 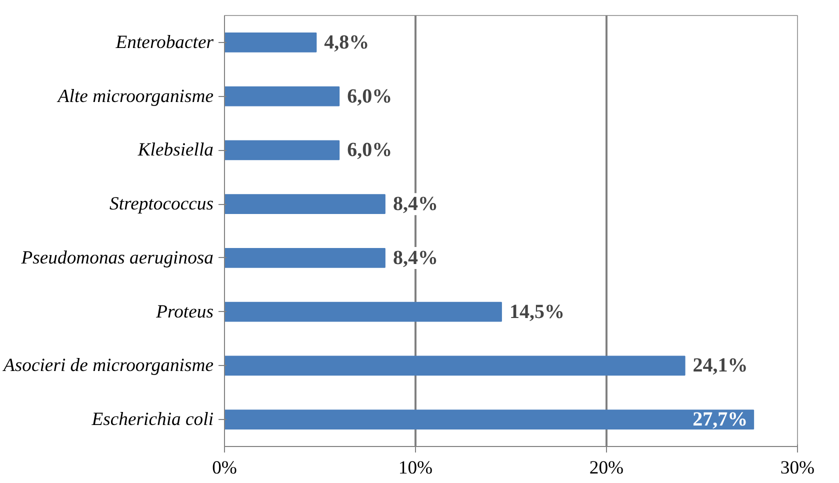 What do you see at coordinates (152, 419) in the screenshot?
I see `y-tick-label: Escherichia coli` at bounding box center [152, 419].